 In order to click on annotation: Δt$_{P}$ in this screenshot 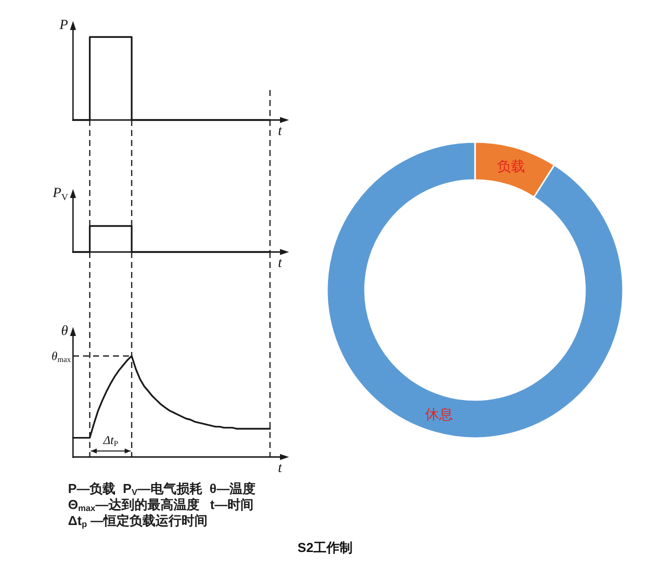, I will do `click(110, 440)`.